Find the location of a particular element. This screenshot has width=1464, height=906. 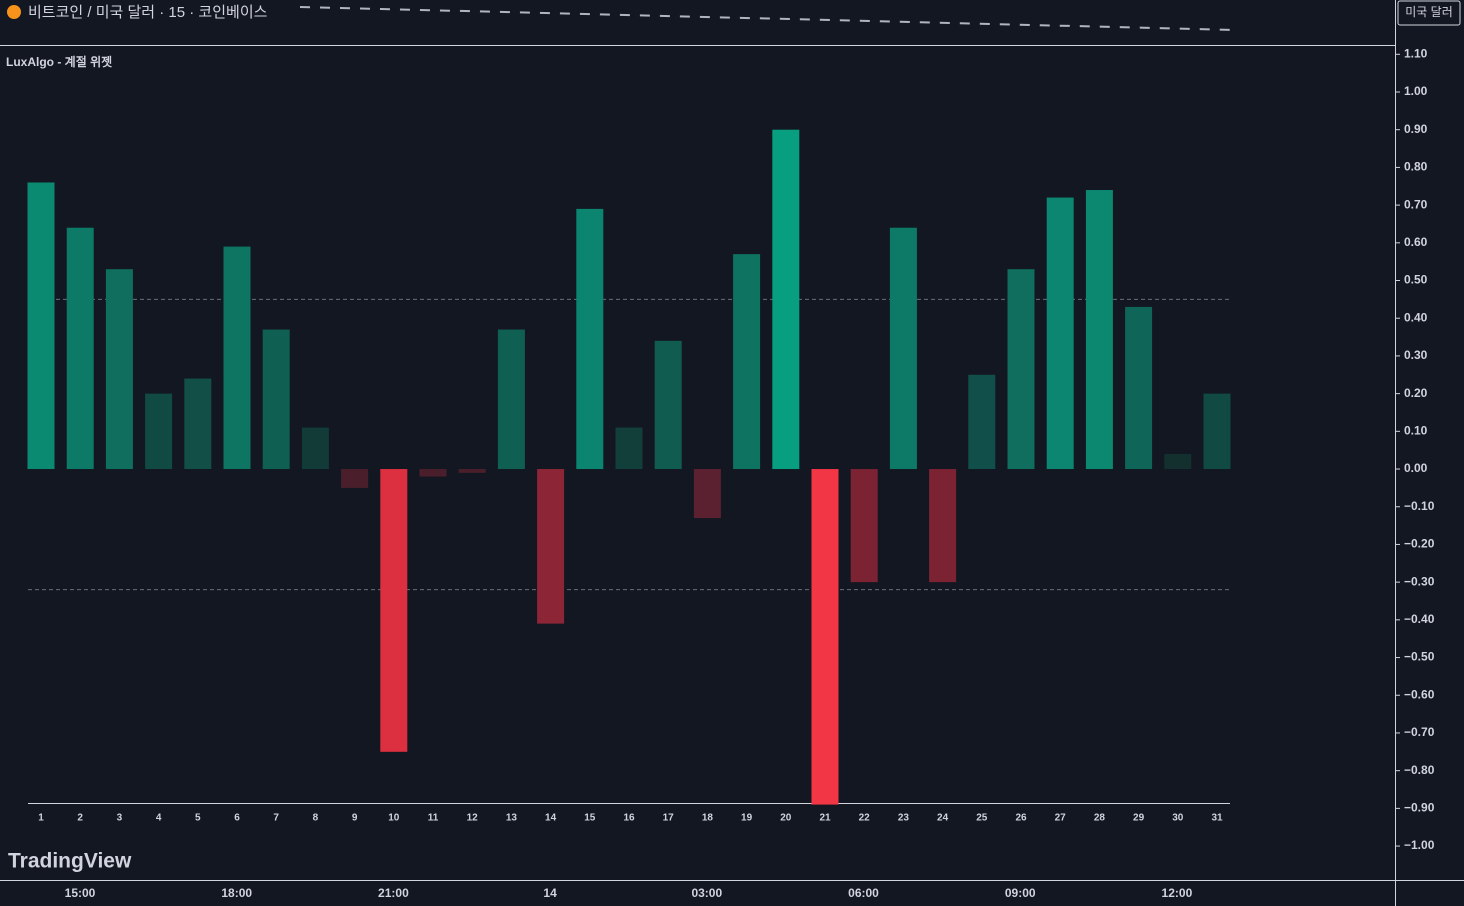

x-tick-label: 17 is located at coordinates (669, 818).